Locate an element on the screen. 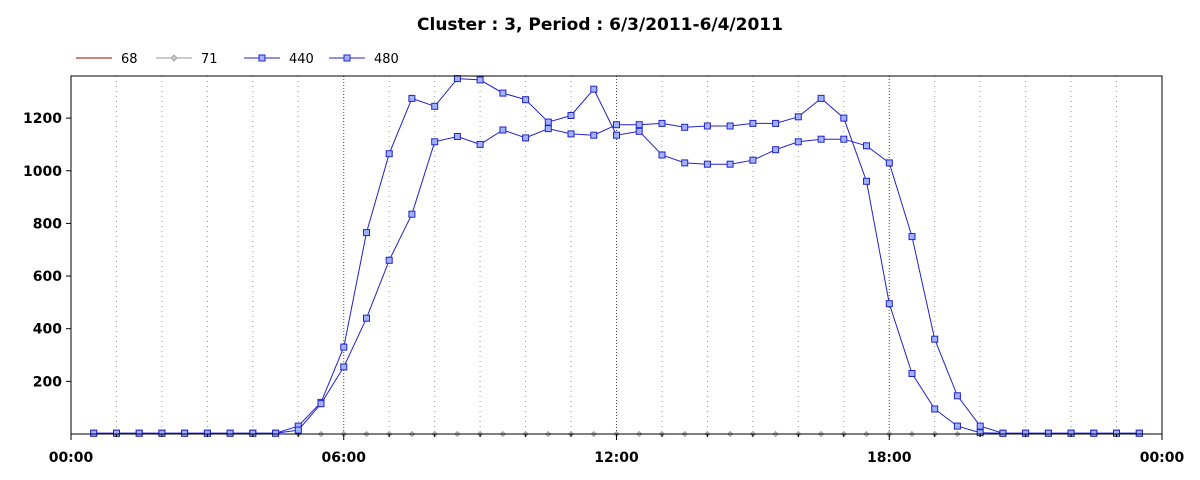 This screenshot has width=1200, height=480. legend-item-480: 480 is located at coordinates (364, 59).